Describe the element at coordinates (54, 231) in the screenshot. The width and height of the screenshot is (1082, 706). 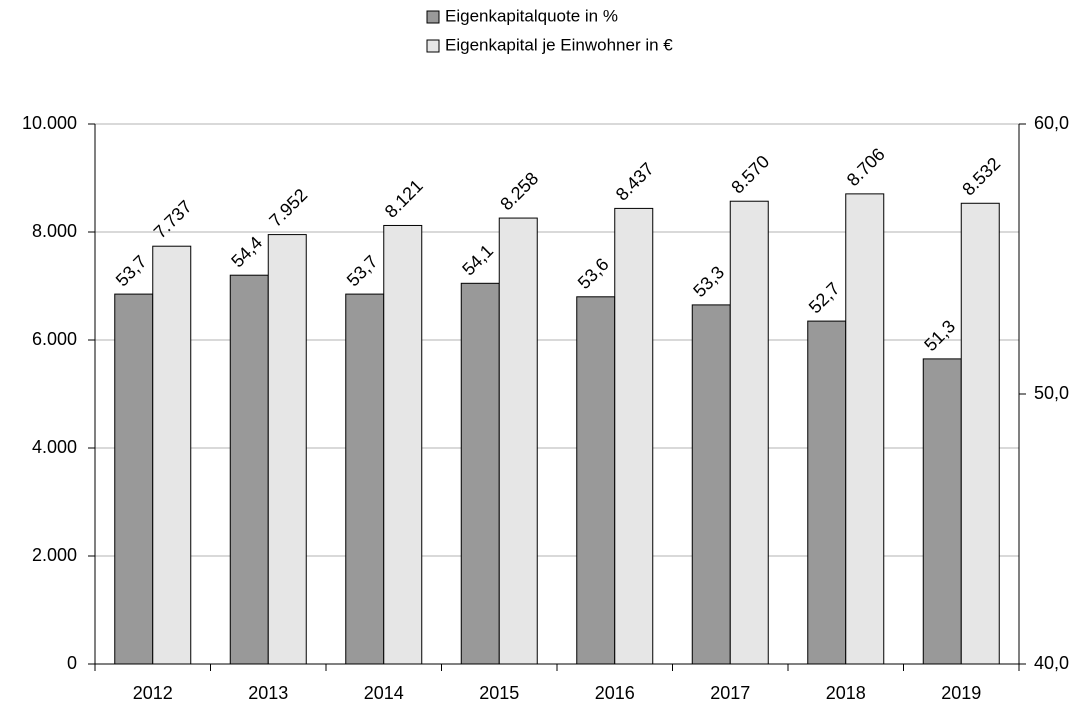
I see `y-tick-label: 8.000` at that location.